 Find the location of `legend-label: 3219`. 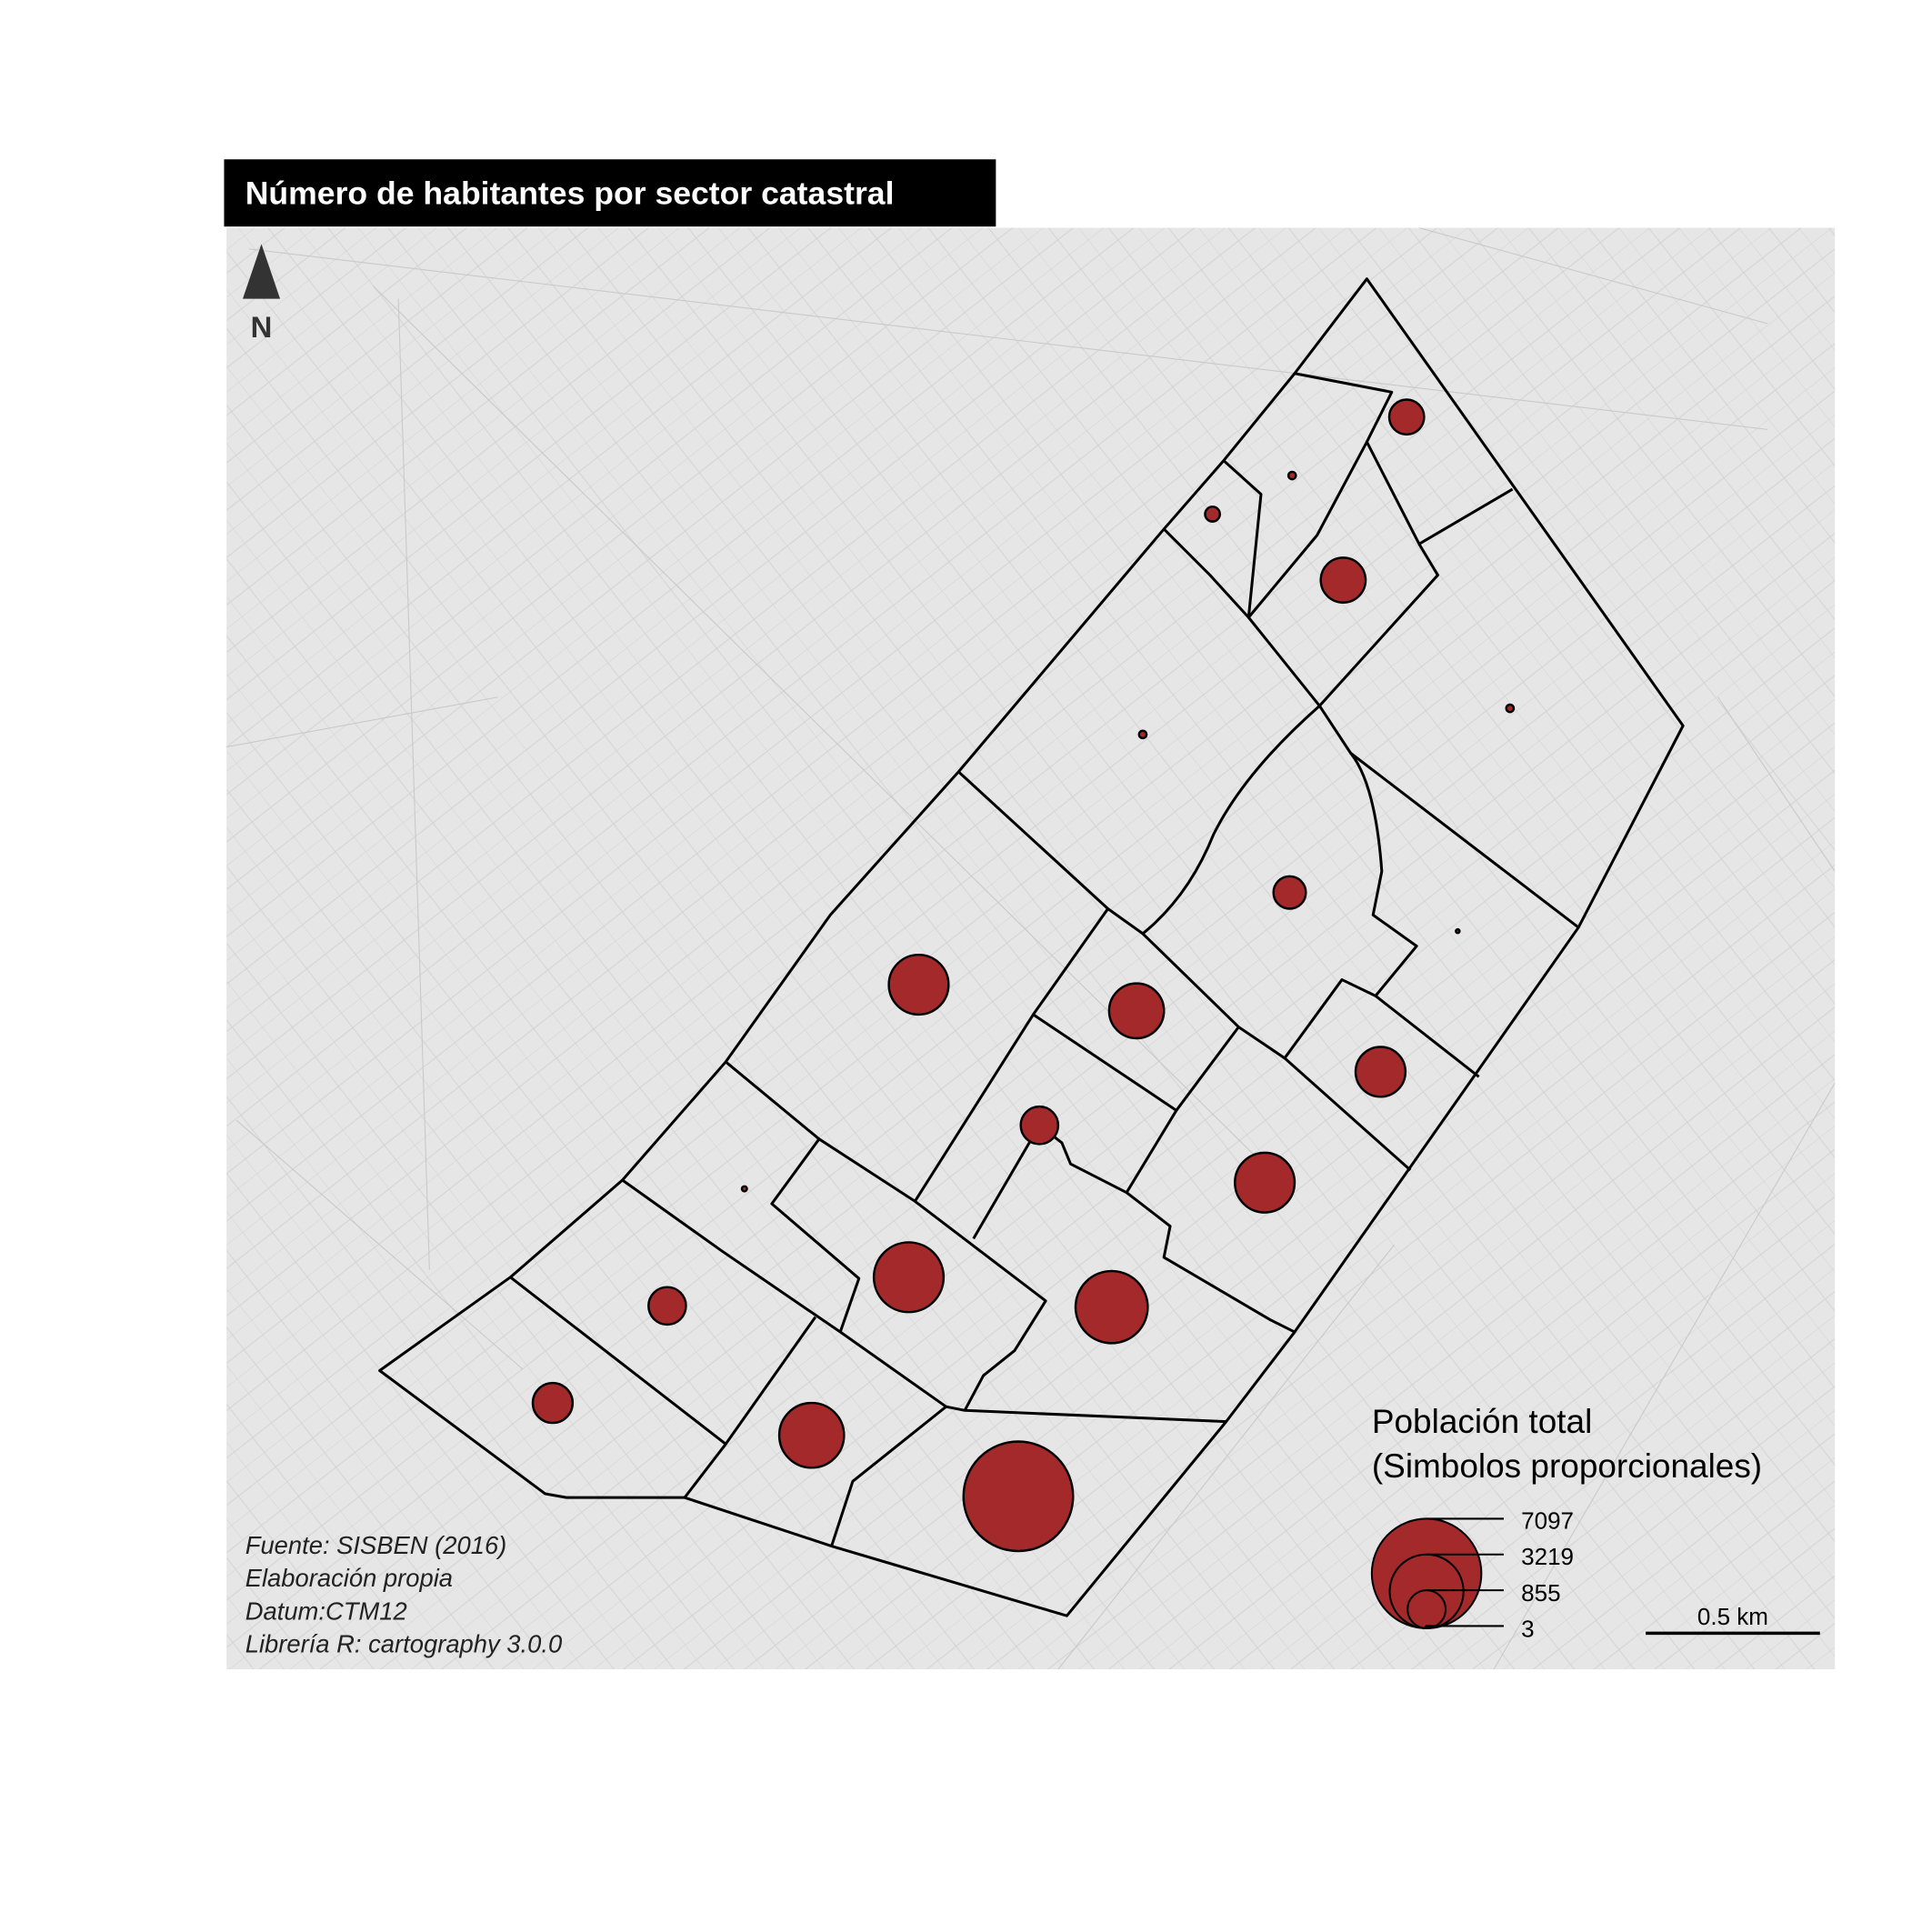

legend-label: 3219 is located at coordinates (1547, 1556).